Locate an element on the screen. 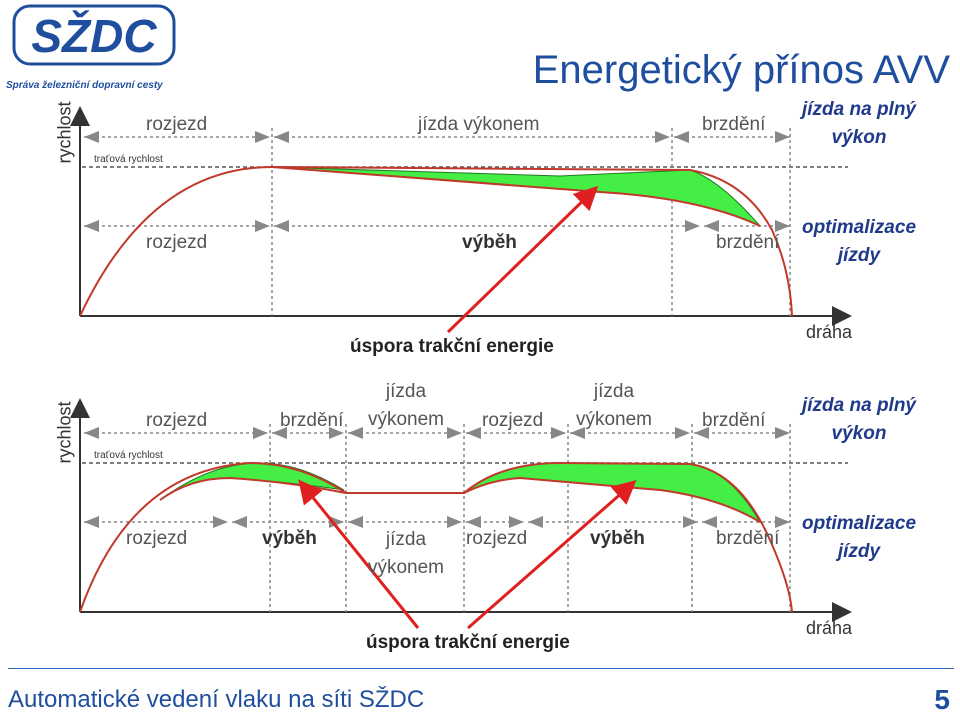  bottom-row2-label-3a: jízda is located at coordinates (406, 539).